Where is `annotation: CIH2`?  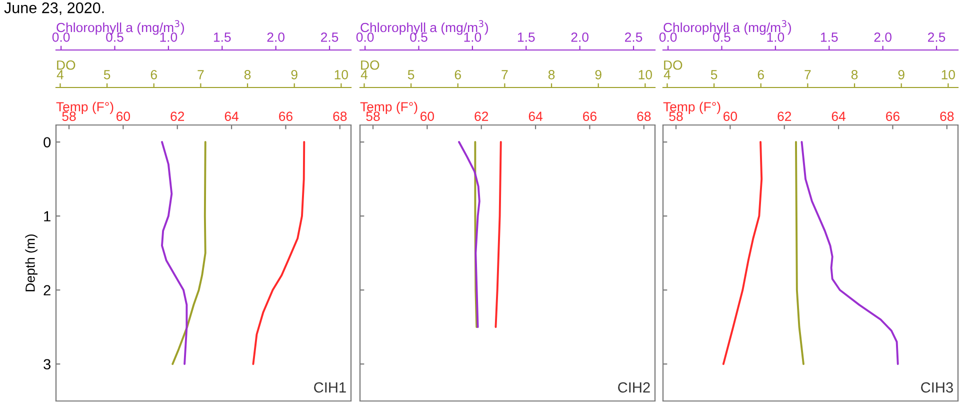
annotation: CIH2 is located at coordinates (634, 387).